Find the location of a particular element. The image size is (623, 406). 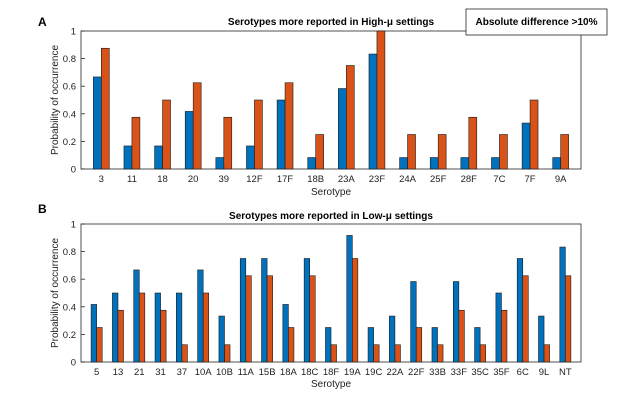

panel-a-y-axis-label: Probability of occurrence is located at coordinates (55, 100).